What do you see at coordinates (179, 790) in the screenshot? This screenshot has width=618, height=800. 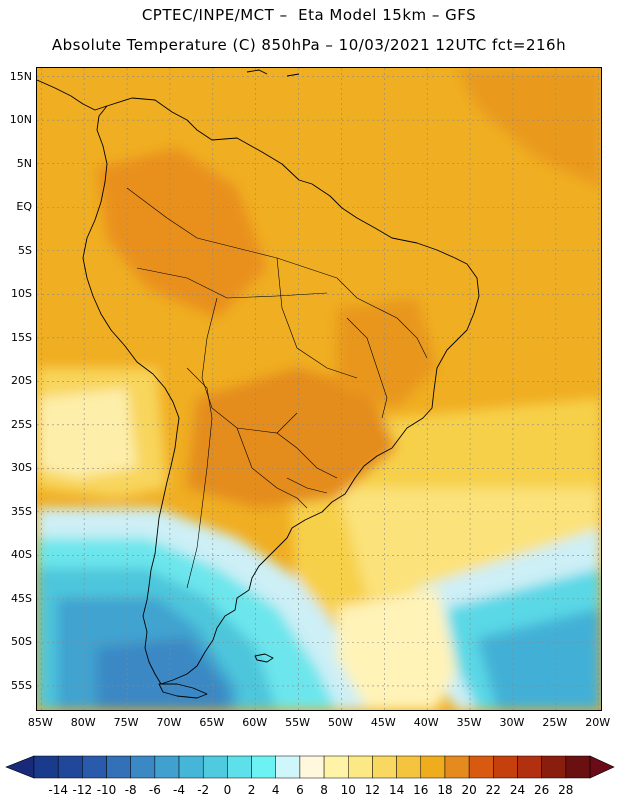 I see `colorbar-label: -4` at bounding box center [179, 790].